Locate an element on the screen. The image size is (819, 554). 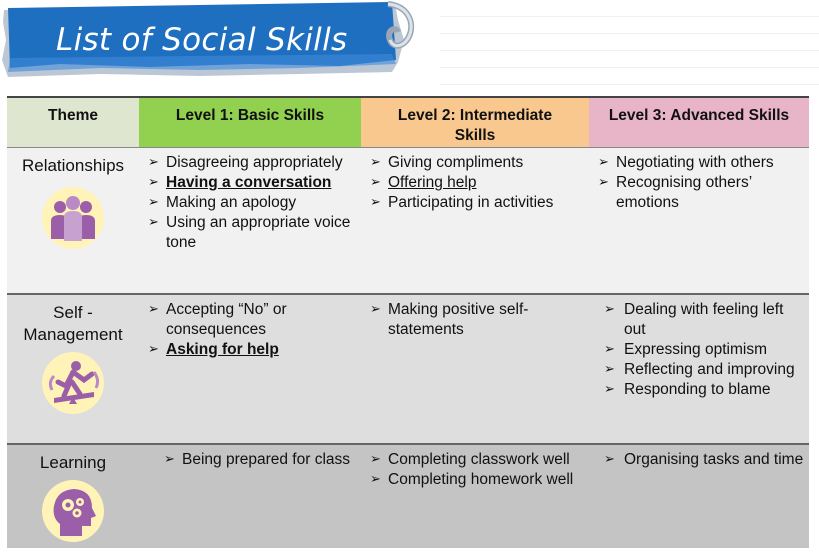
page-title: List of Social Skills is located at coordinates (202, 40).